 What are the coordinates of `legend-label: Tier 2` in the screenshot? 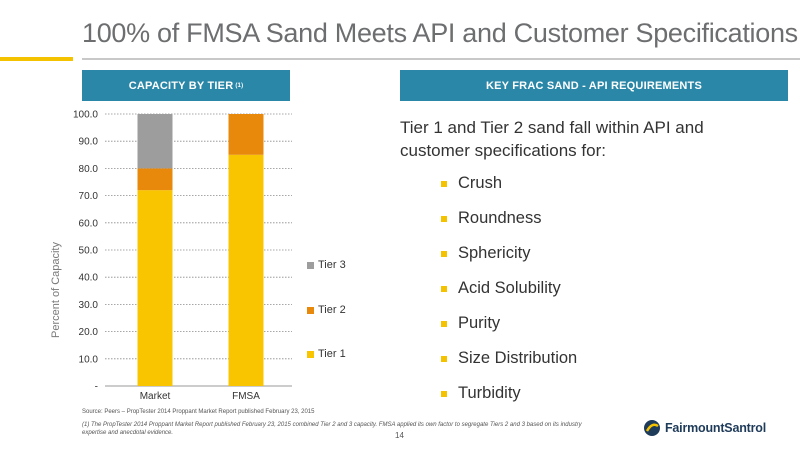 It's located at (332, 310).